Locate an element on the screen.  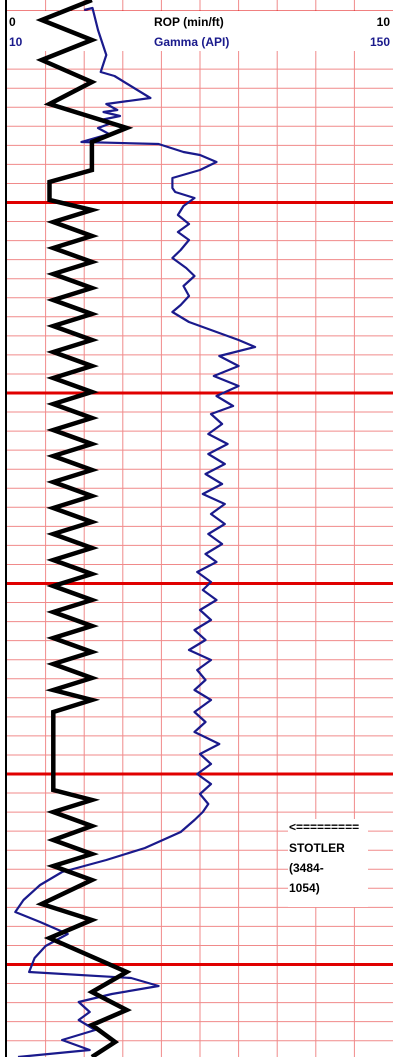
marker-well-id-2: 1054) is located at coordinates (304, 888).